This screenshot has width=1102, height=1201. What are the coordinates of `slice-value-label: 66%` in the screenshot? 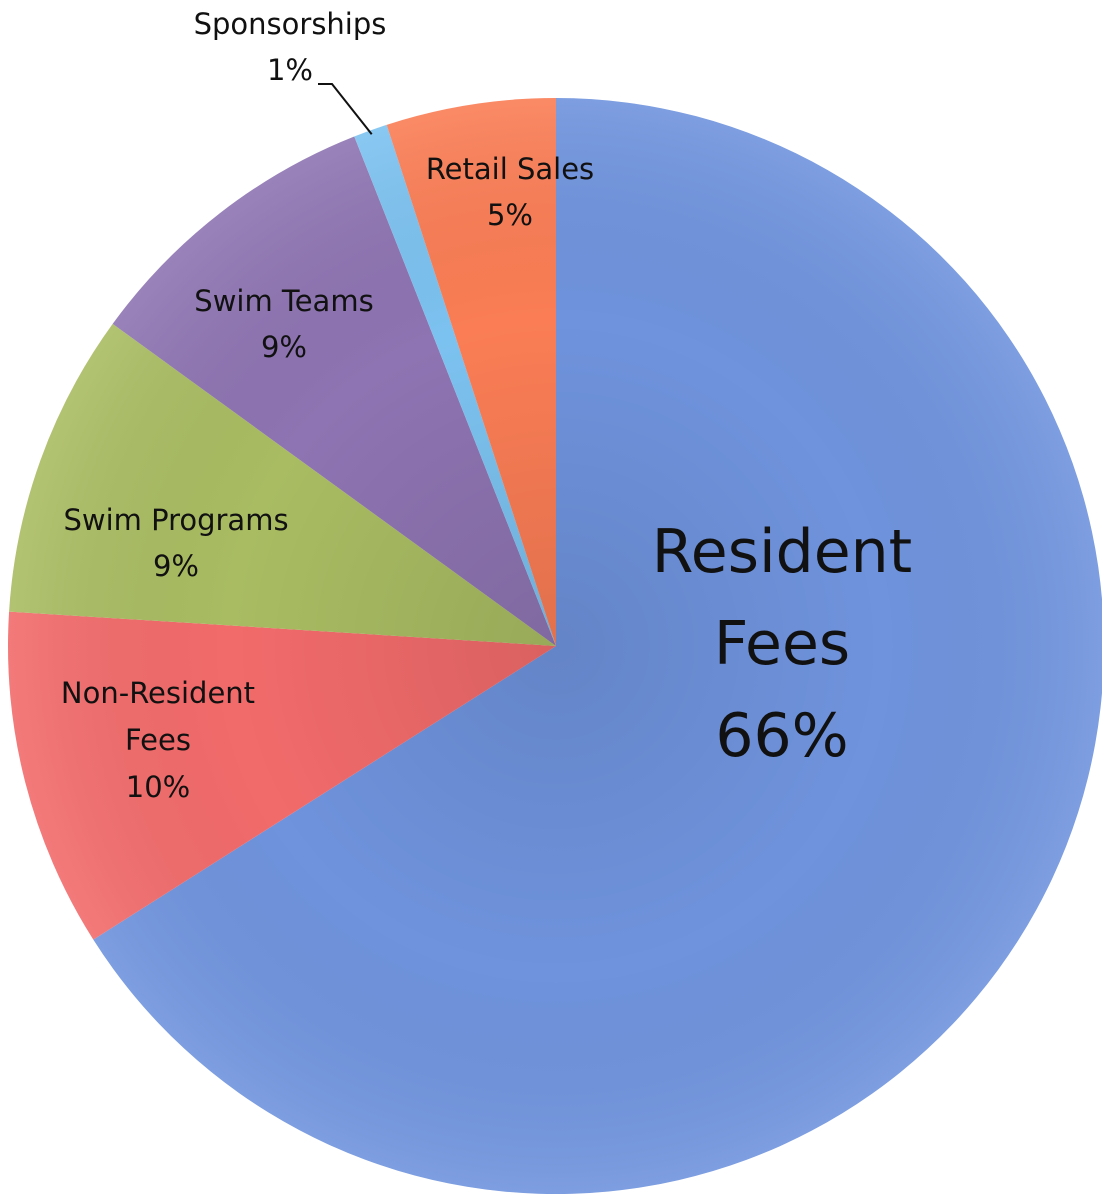 It's located at (781, 736).